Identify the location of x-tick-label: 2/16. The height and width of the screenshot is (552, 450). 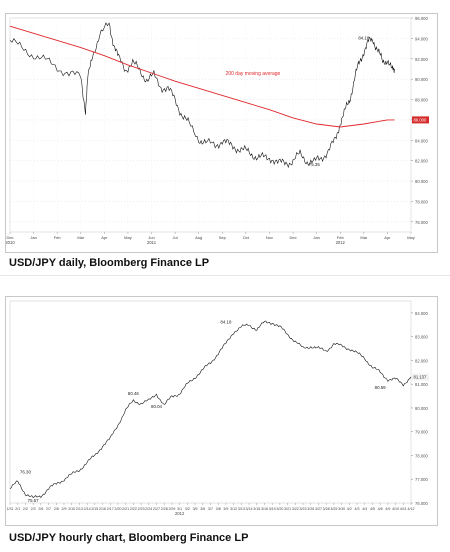
(102, 509).